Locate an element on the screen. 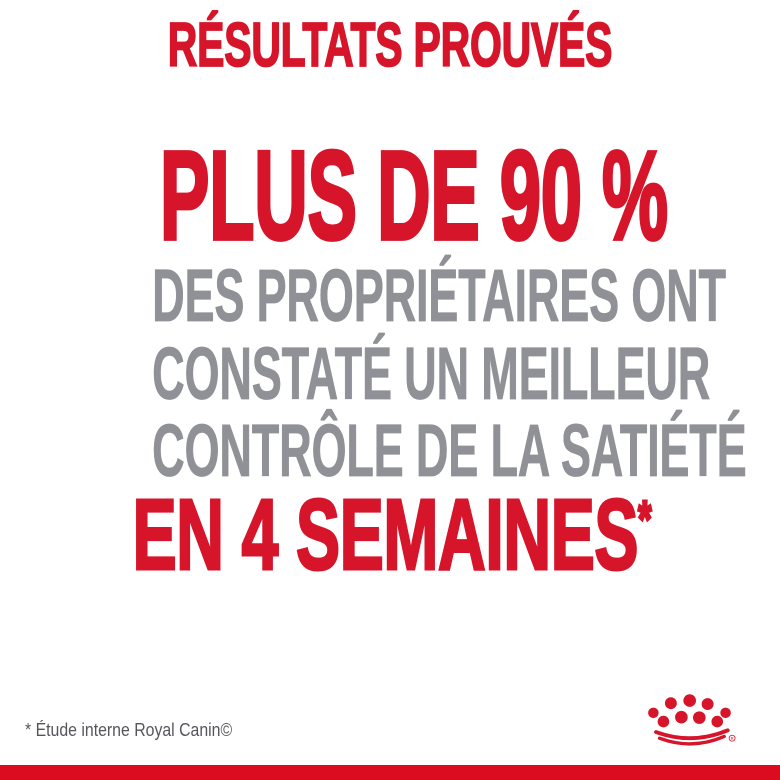 This screenshot has width=780, height=780. claim-percentage: PLUS DE 90 % is located at coordinates (414, 195).